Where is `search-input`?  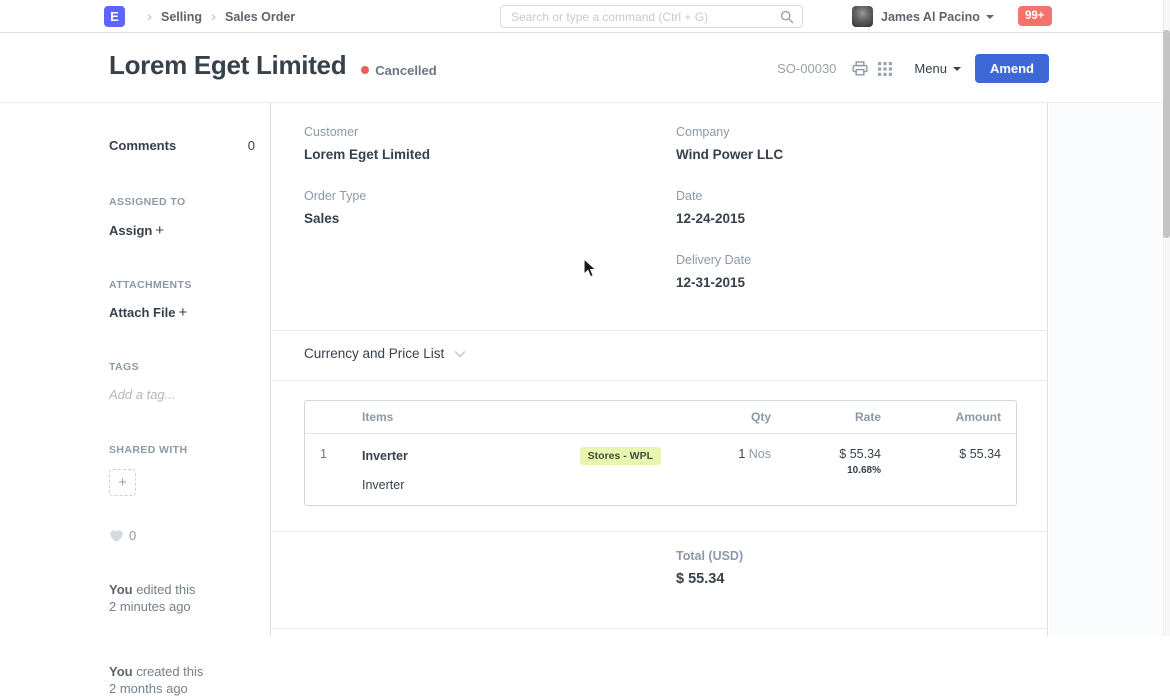
search-input is located at coordinates (640, 16).